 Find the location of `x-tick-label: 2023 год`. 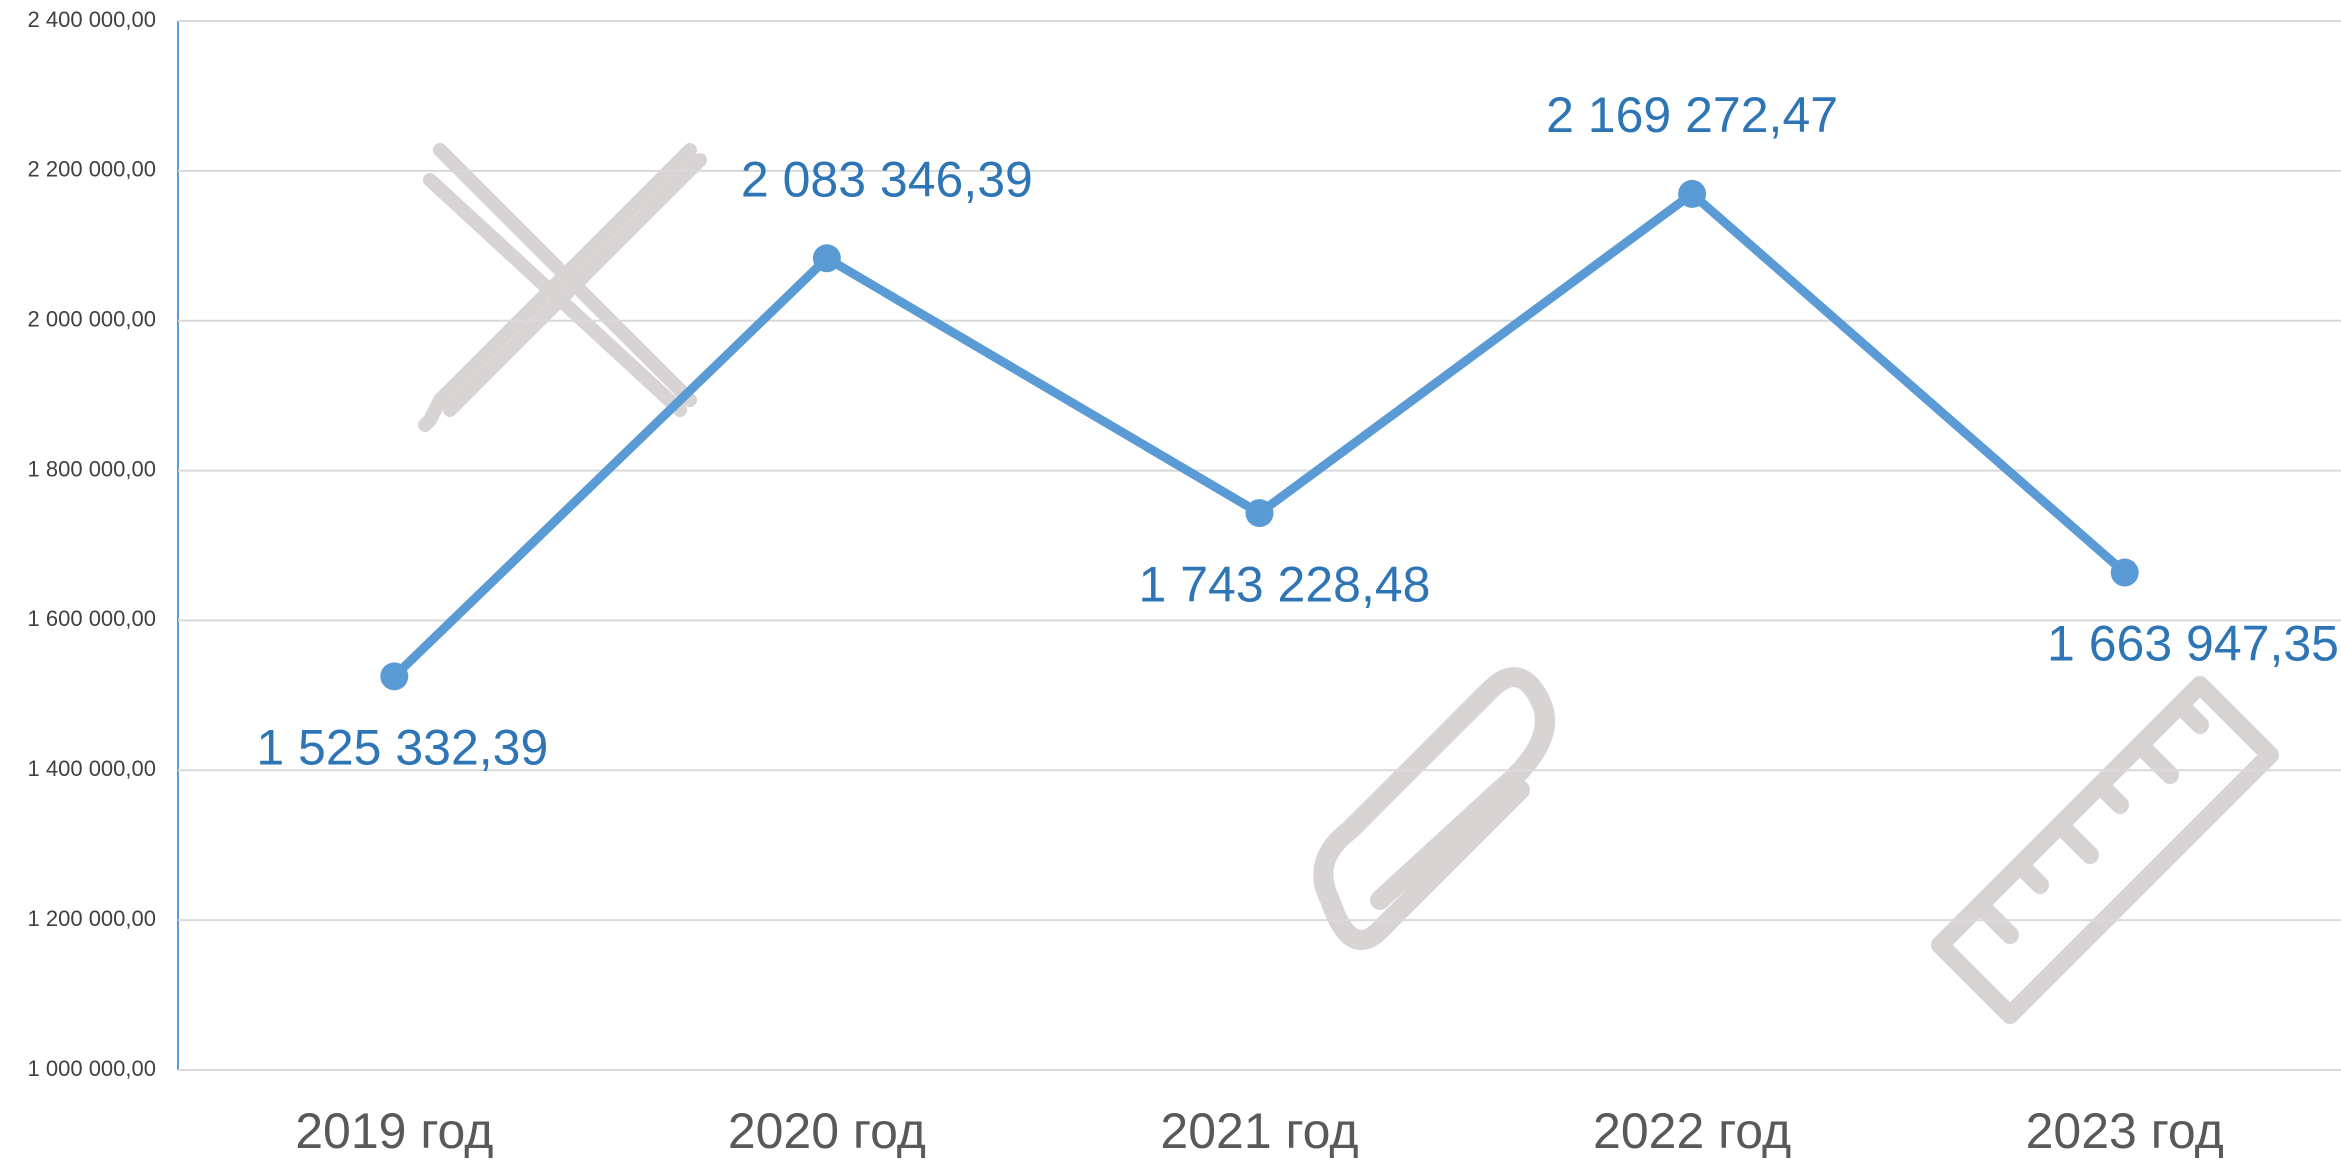

x-tick-label: 2023 год is located at coordinates (2125, 1131).